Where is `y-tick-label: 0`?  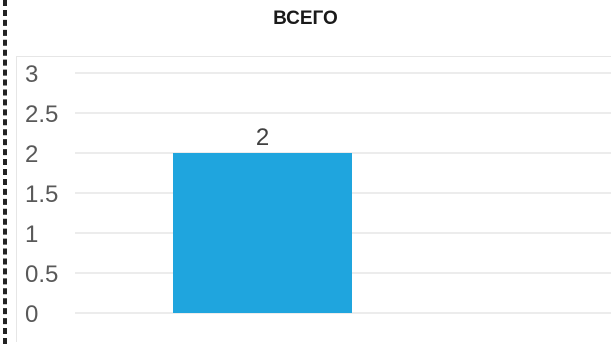
y-tick-label: 0 is located at coordinates (31, 314).